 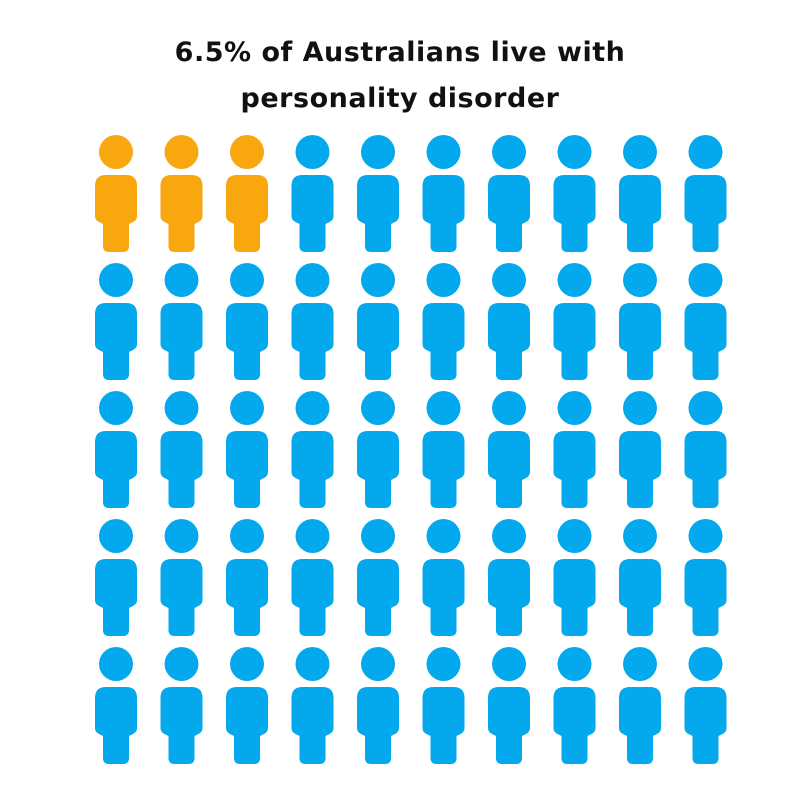 What do you see at coordinates (400, 52) in the screenshot?
I see `chart-title-line-1: 6.5% of Australians live with` at bounding box center [400, 52].